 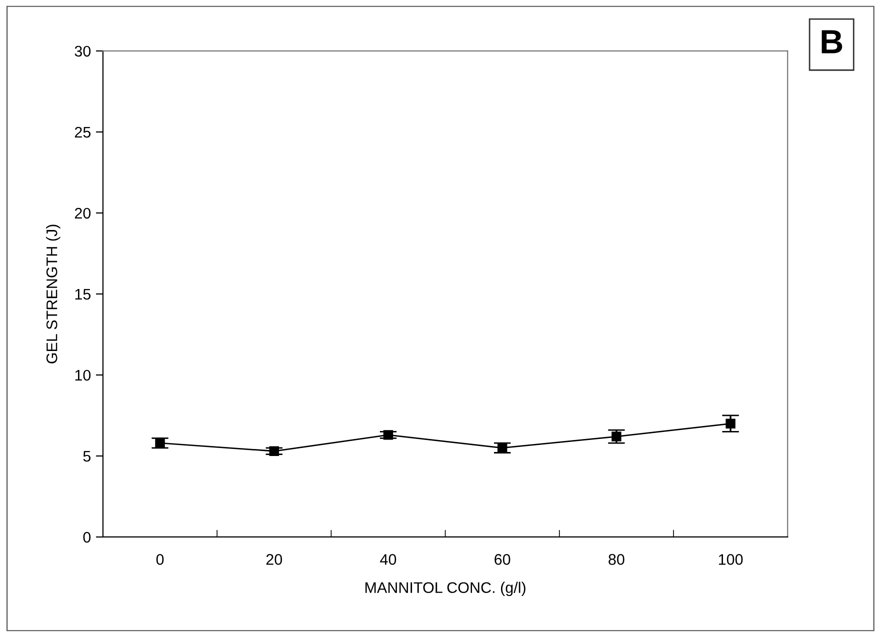 I want to click on x-tick-label: 60, so click(x=502, y=559).